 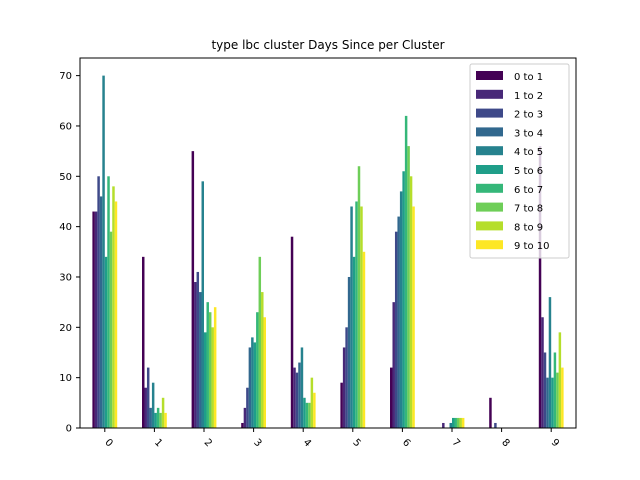 I want to click on x-tick-label: 3, so click(x=257, y=443).